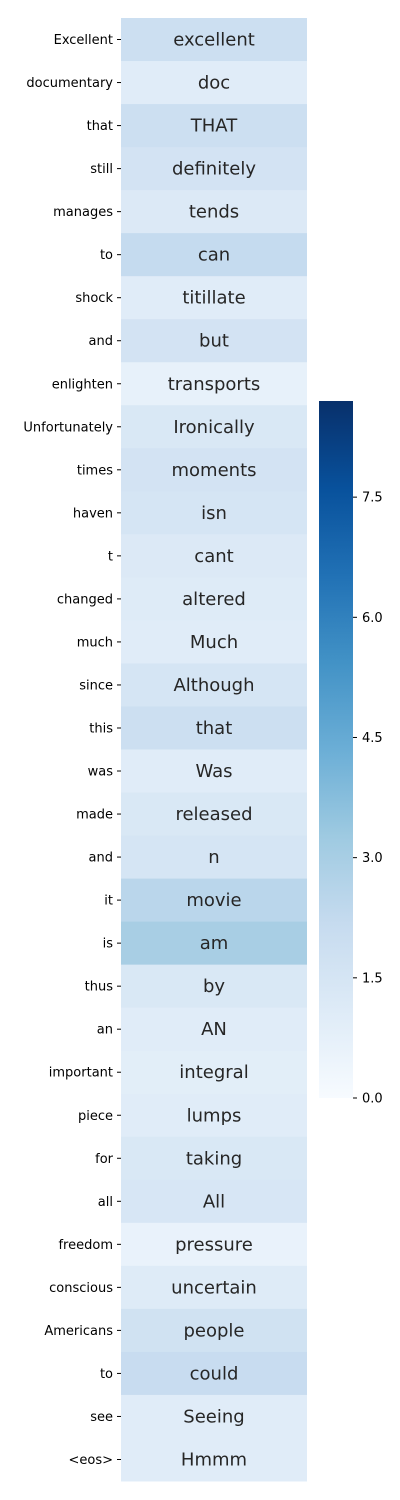 The image size is (400, 1500). Describe the element at coordinates (99, 987) in the screenshot. I see `row-label: thus` at that location.